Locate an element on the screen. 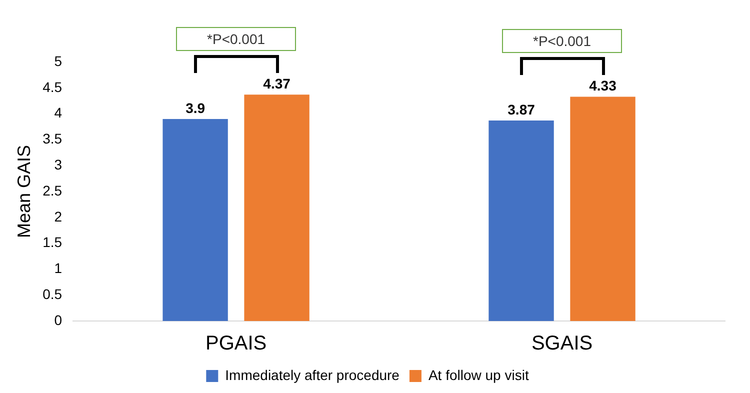 This screenshot has height=393, width=750. y-tick-label: 2 is located at coordinates (58, 216).